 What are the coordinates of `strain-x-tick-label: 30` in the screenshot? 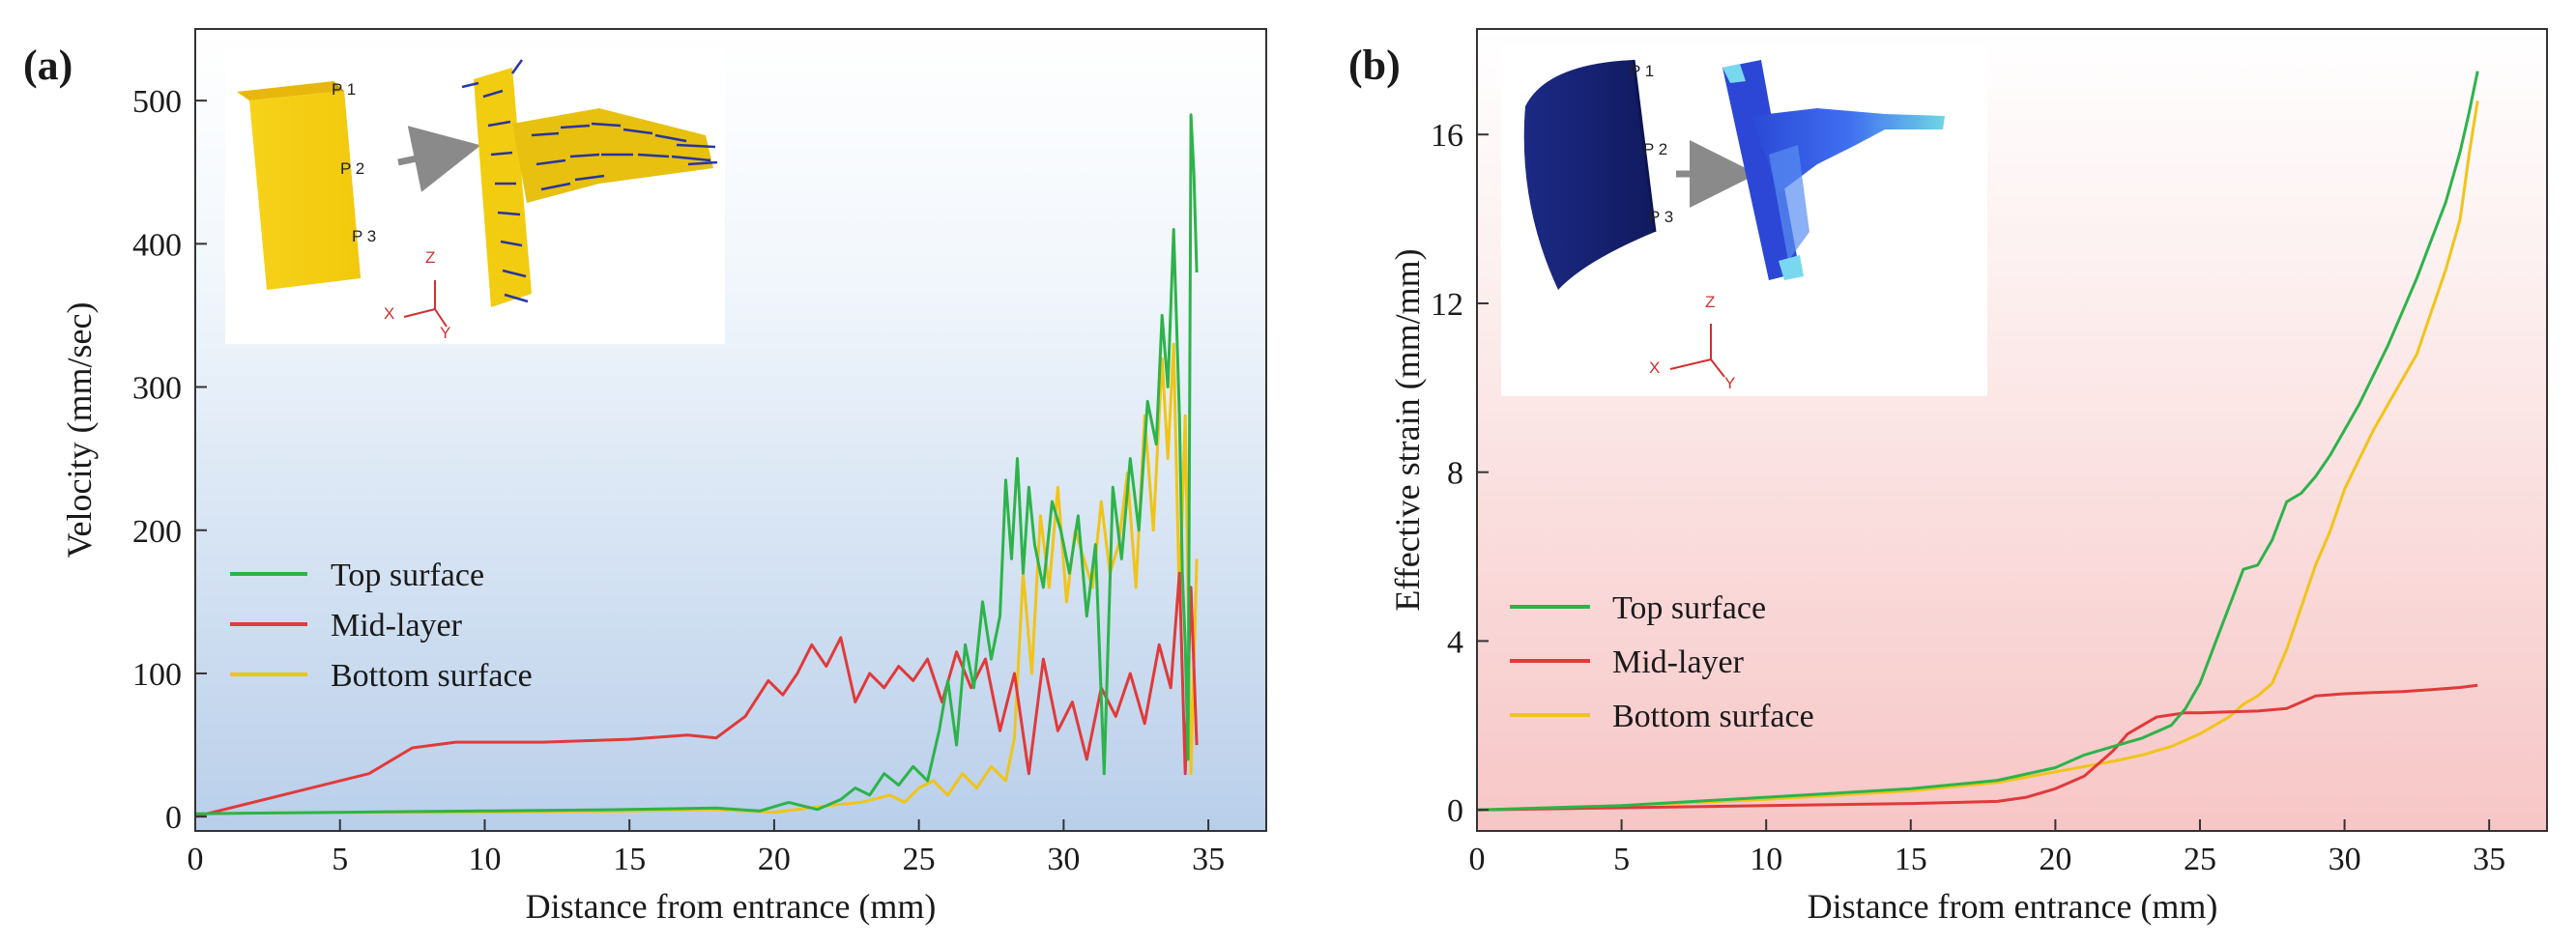 It's located at (2345, 859).